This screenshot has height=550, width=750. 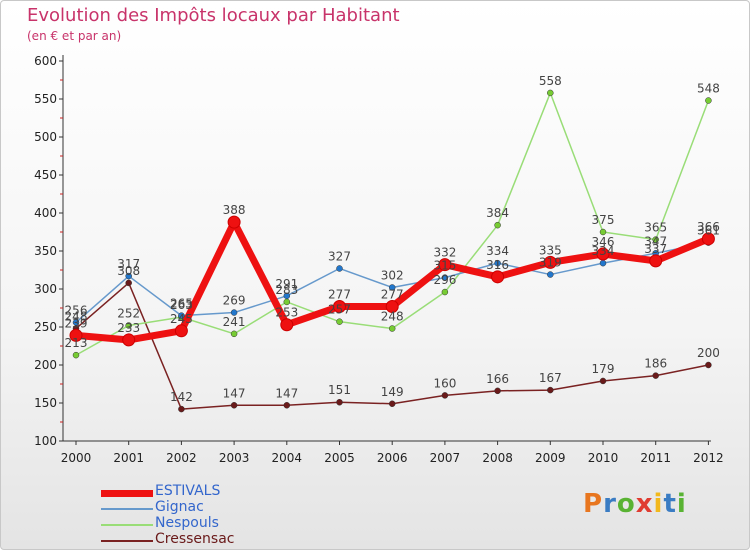 I want to click on x-tick-label: 2009, so click(x=550, y=458).